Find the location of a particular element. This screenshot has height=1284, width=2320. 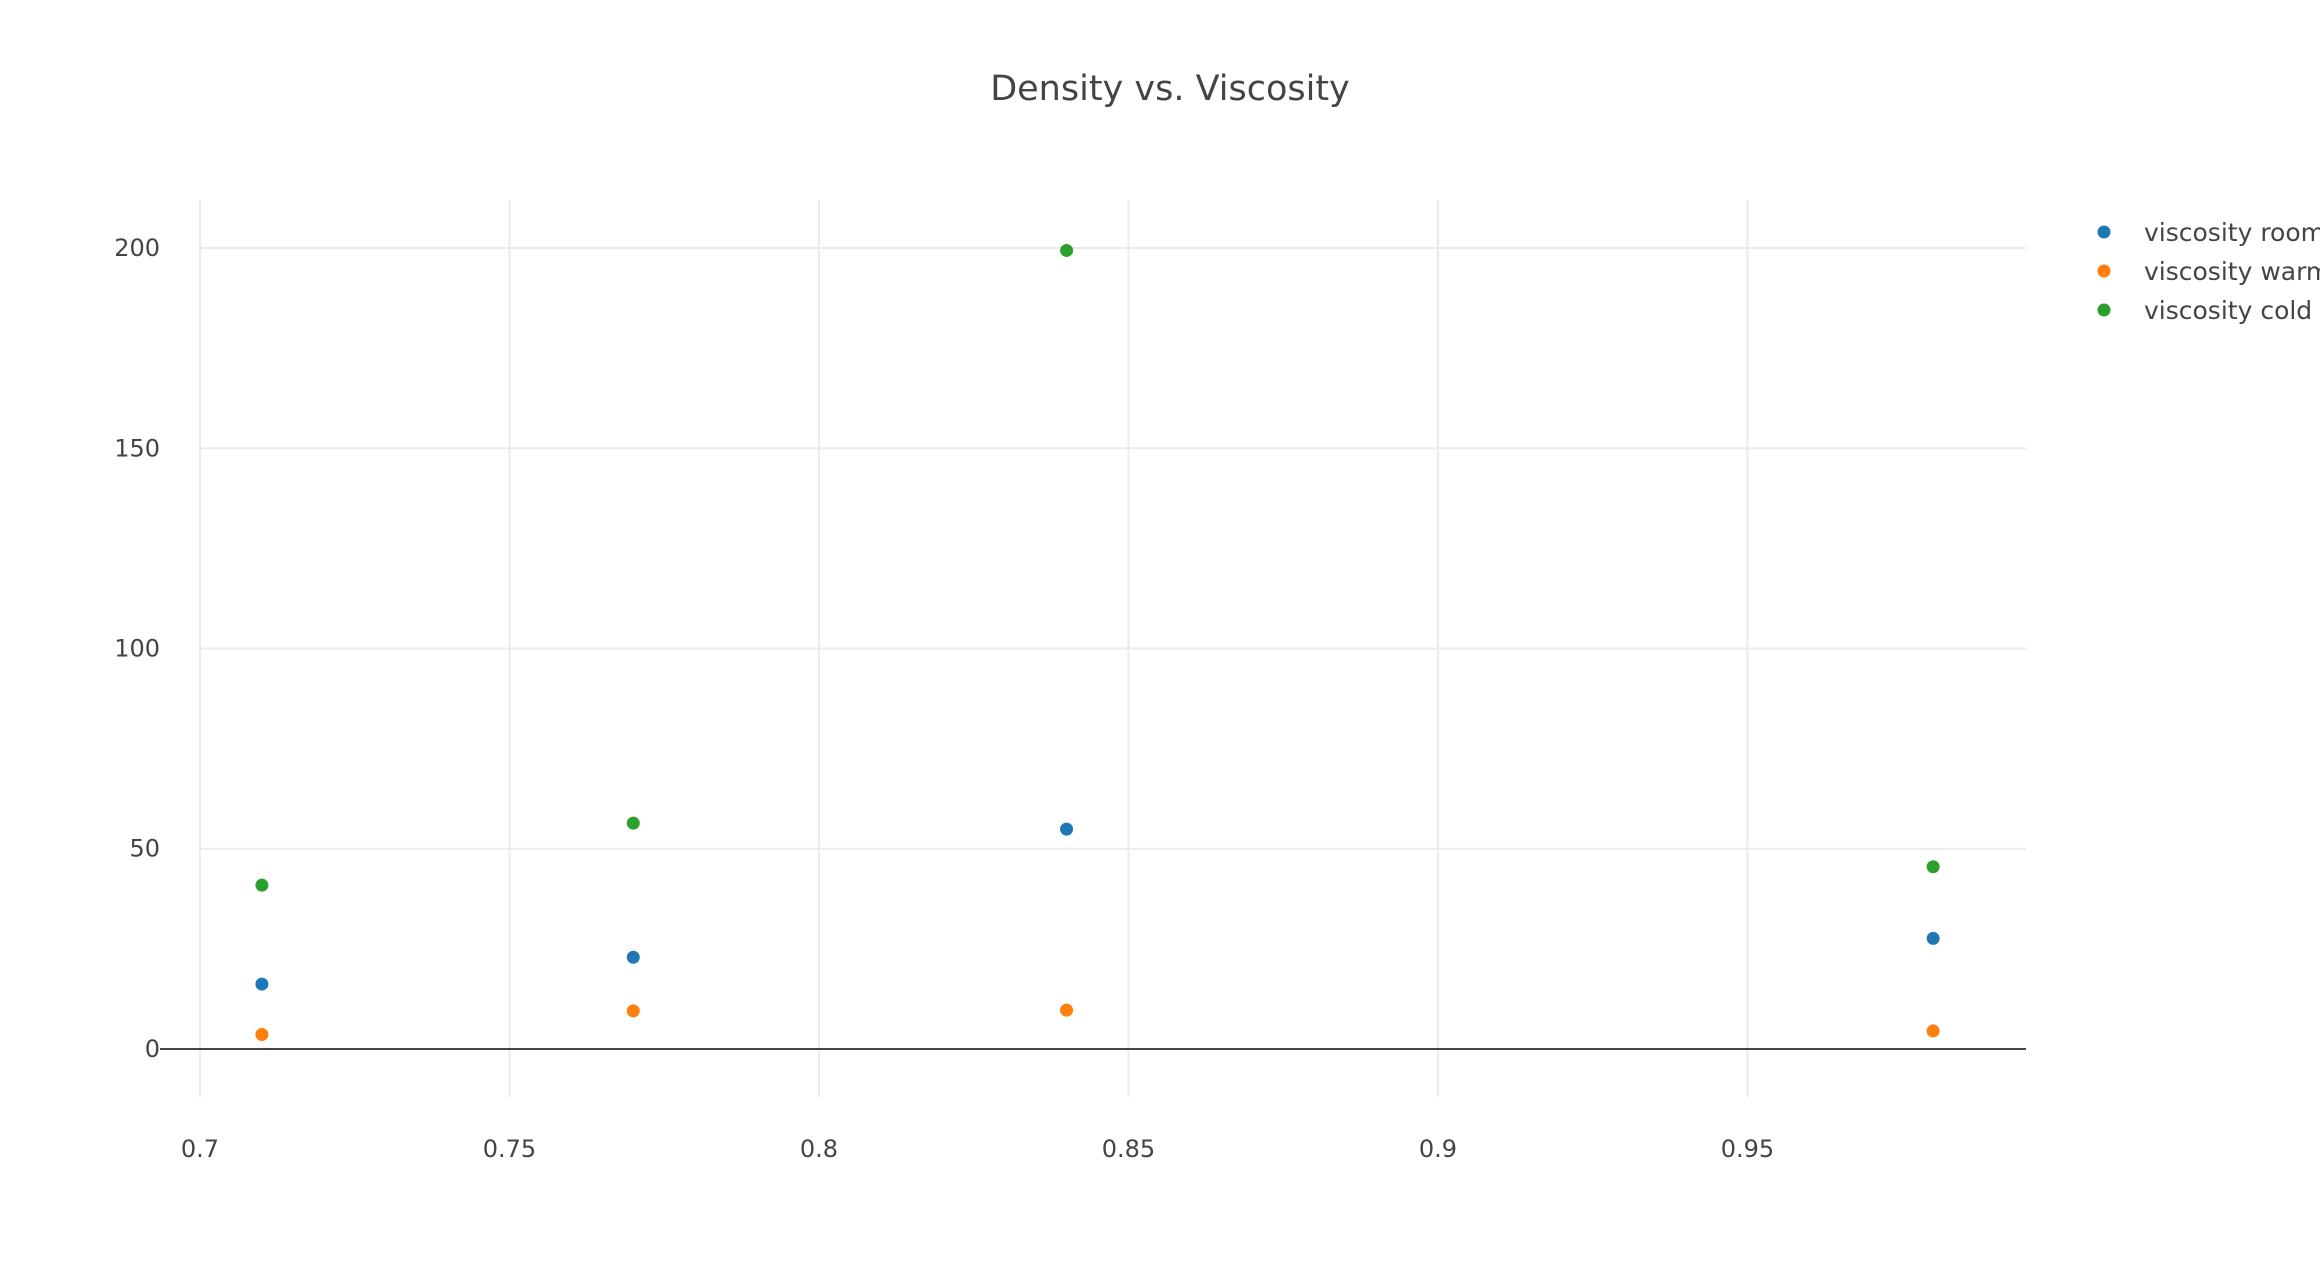

x-tick-label: 0.95 is located at coordinates (1747, 1149).